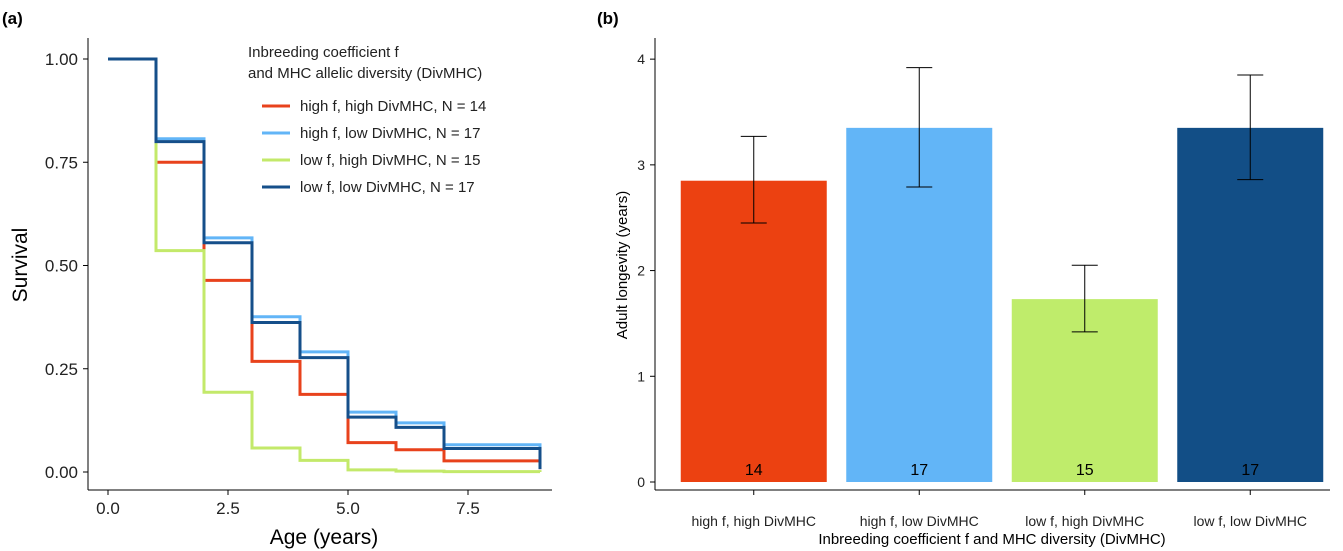  I want to click on panel-a-y-tick-label: 1.00, so click(61, 59).